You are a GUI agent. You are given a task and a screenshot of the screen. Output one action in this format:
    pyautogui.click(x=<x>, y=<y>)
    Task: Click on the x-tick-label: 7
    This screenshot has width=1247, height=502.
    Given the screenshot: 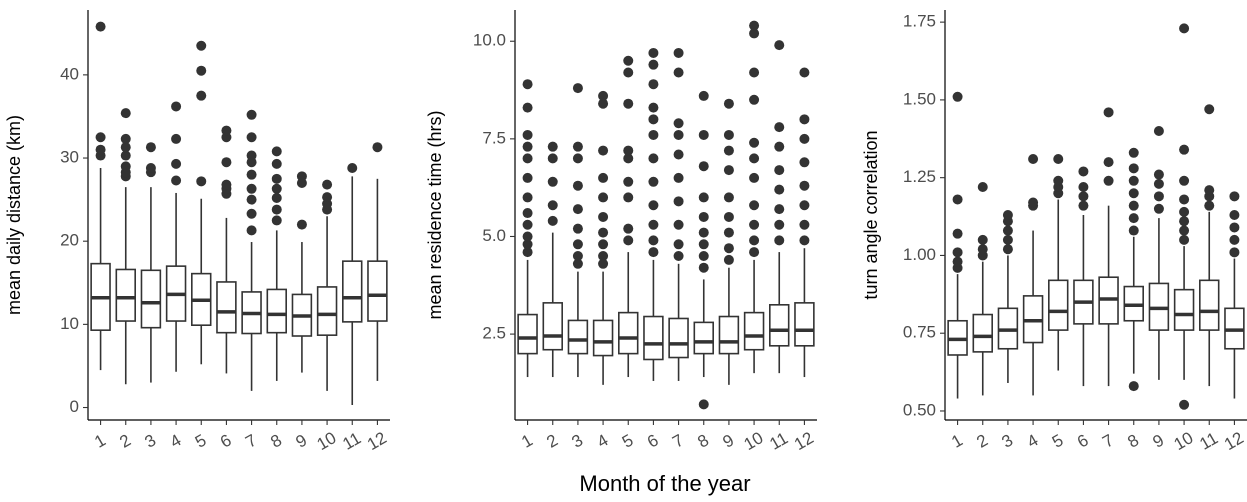 What is the action you would take?
    pyautogui.click(x=251, y=441)
    